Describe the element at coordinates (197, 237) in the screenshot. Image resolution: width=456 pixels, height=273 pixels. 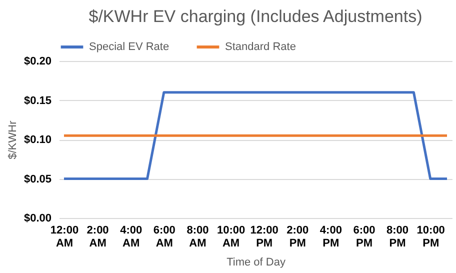
I see `x-tick-label: 8:00 AM` at that location.